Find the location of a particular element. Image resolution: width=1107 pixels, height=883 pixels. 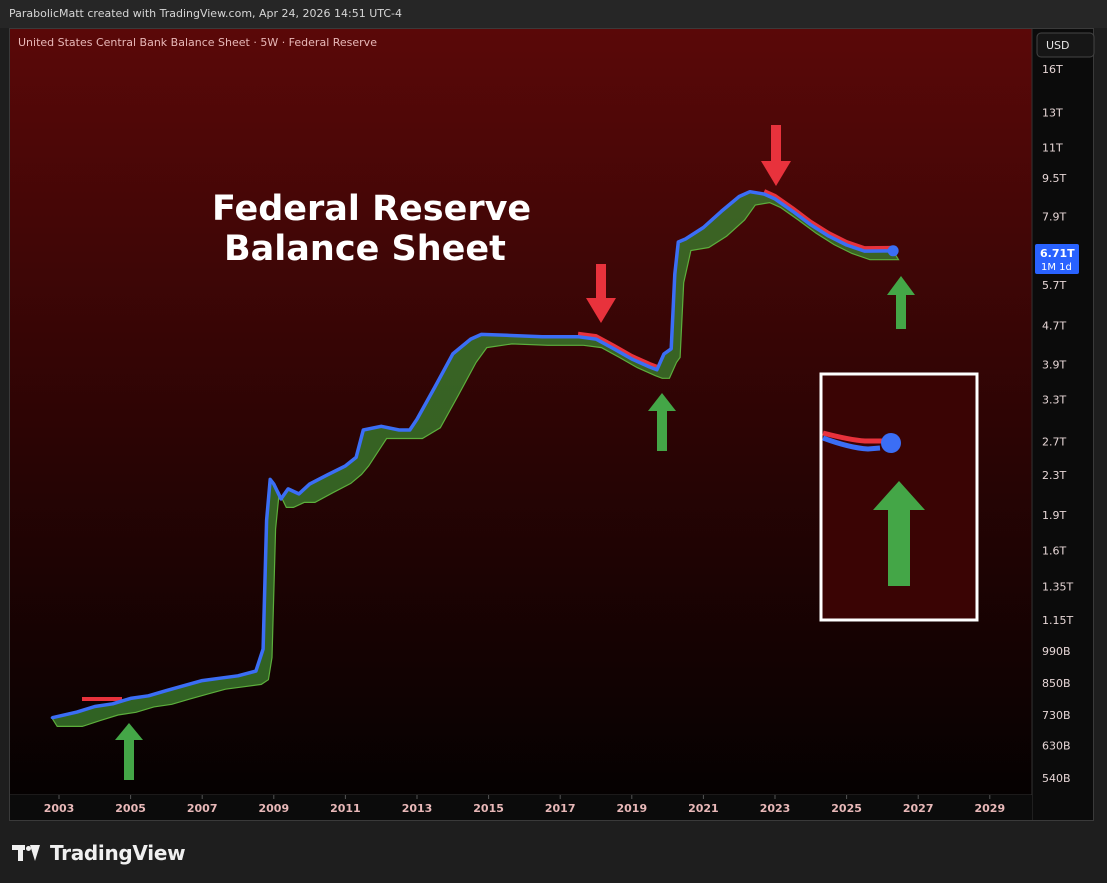

y-tick-label: 16T is located at coordinates (1052, 69).